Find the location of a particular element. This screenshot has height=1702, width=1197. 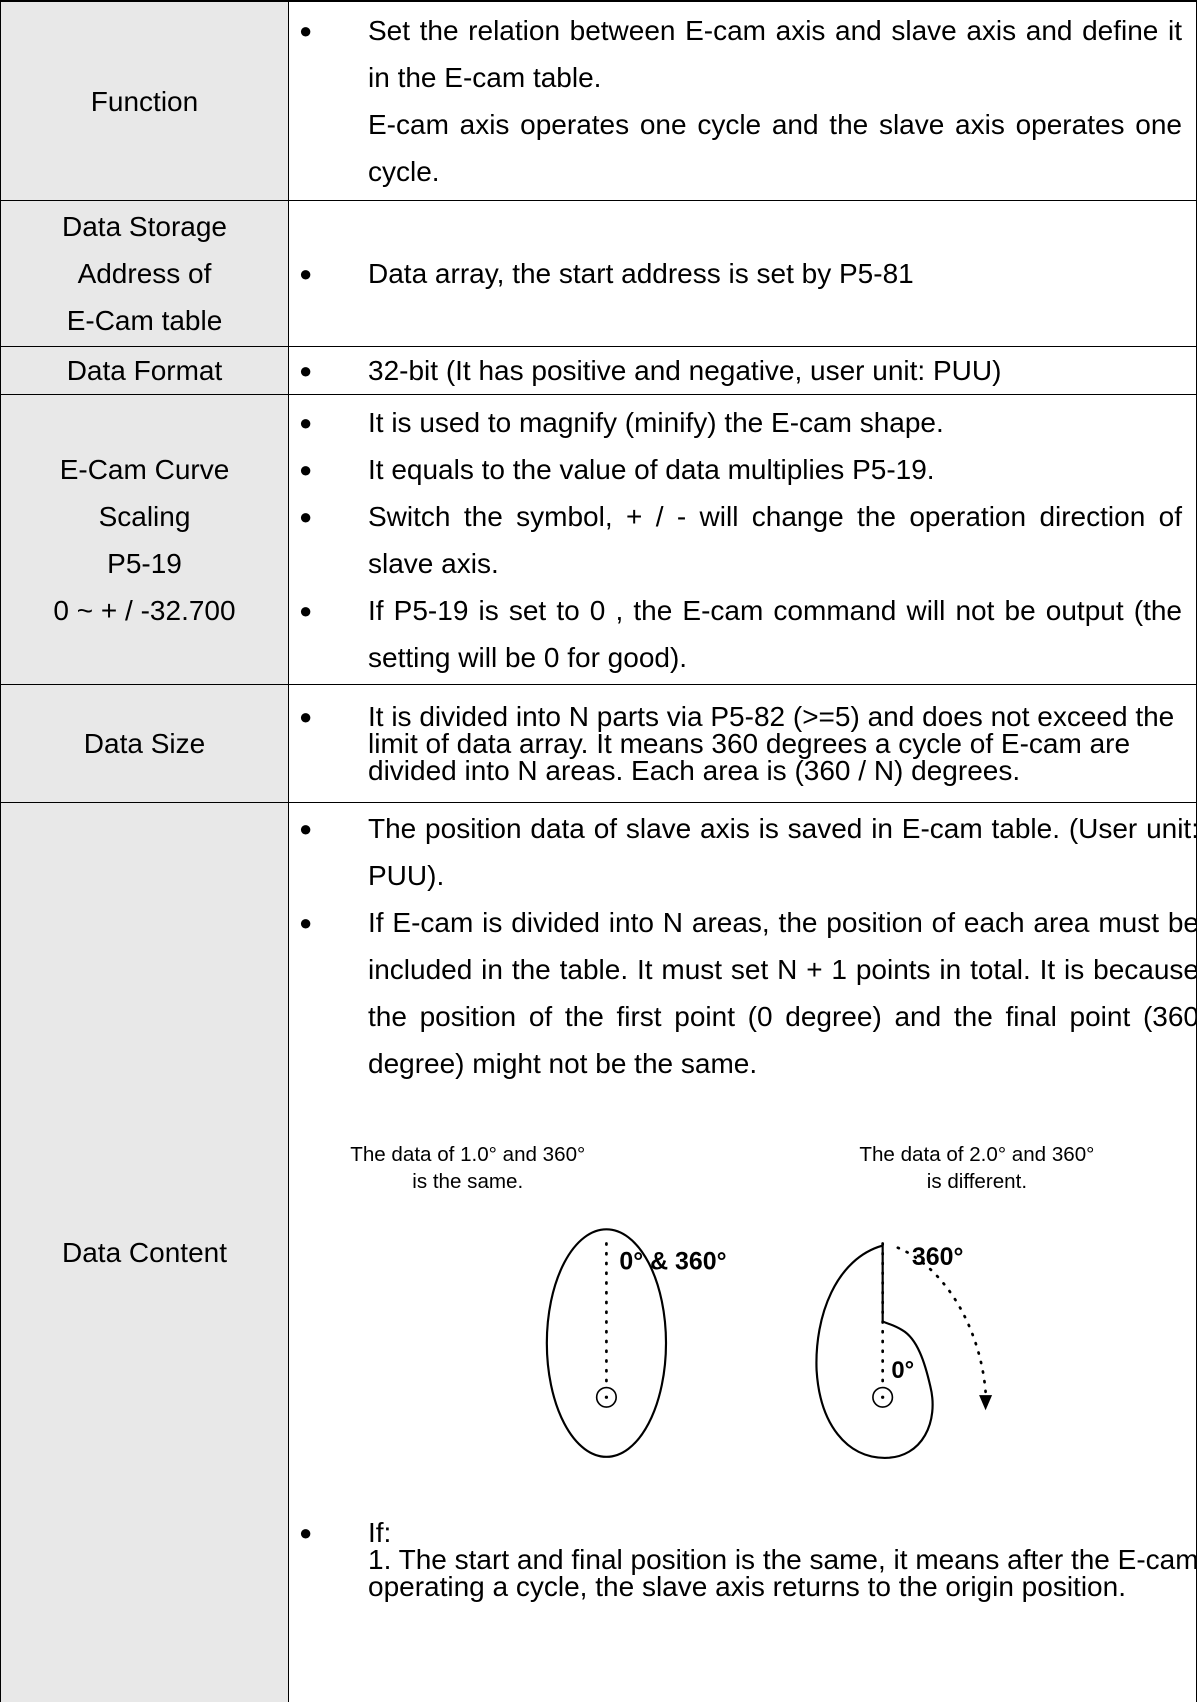

label-line: E-Cam table is located at coordinates (144, 320).